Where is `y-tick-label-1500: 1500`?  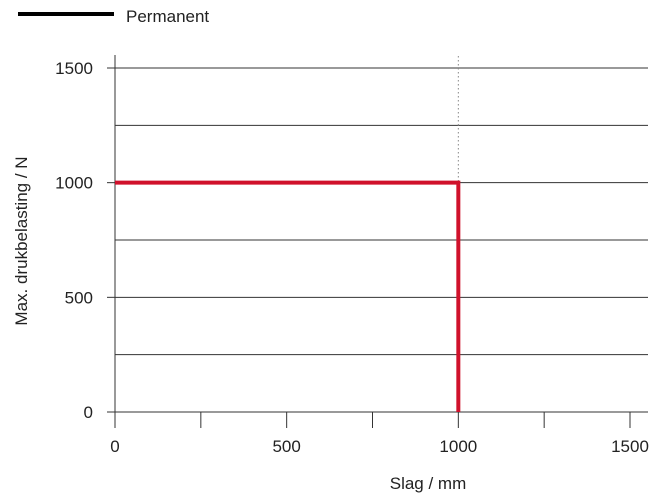
y-tick-label-1500: 1500 is located at coordinates (74, 68).